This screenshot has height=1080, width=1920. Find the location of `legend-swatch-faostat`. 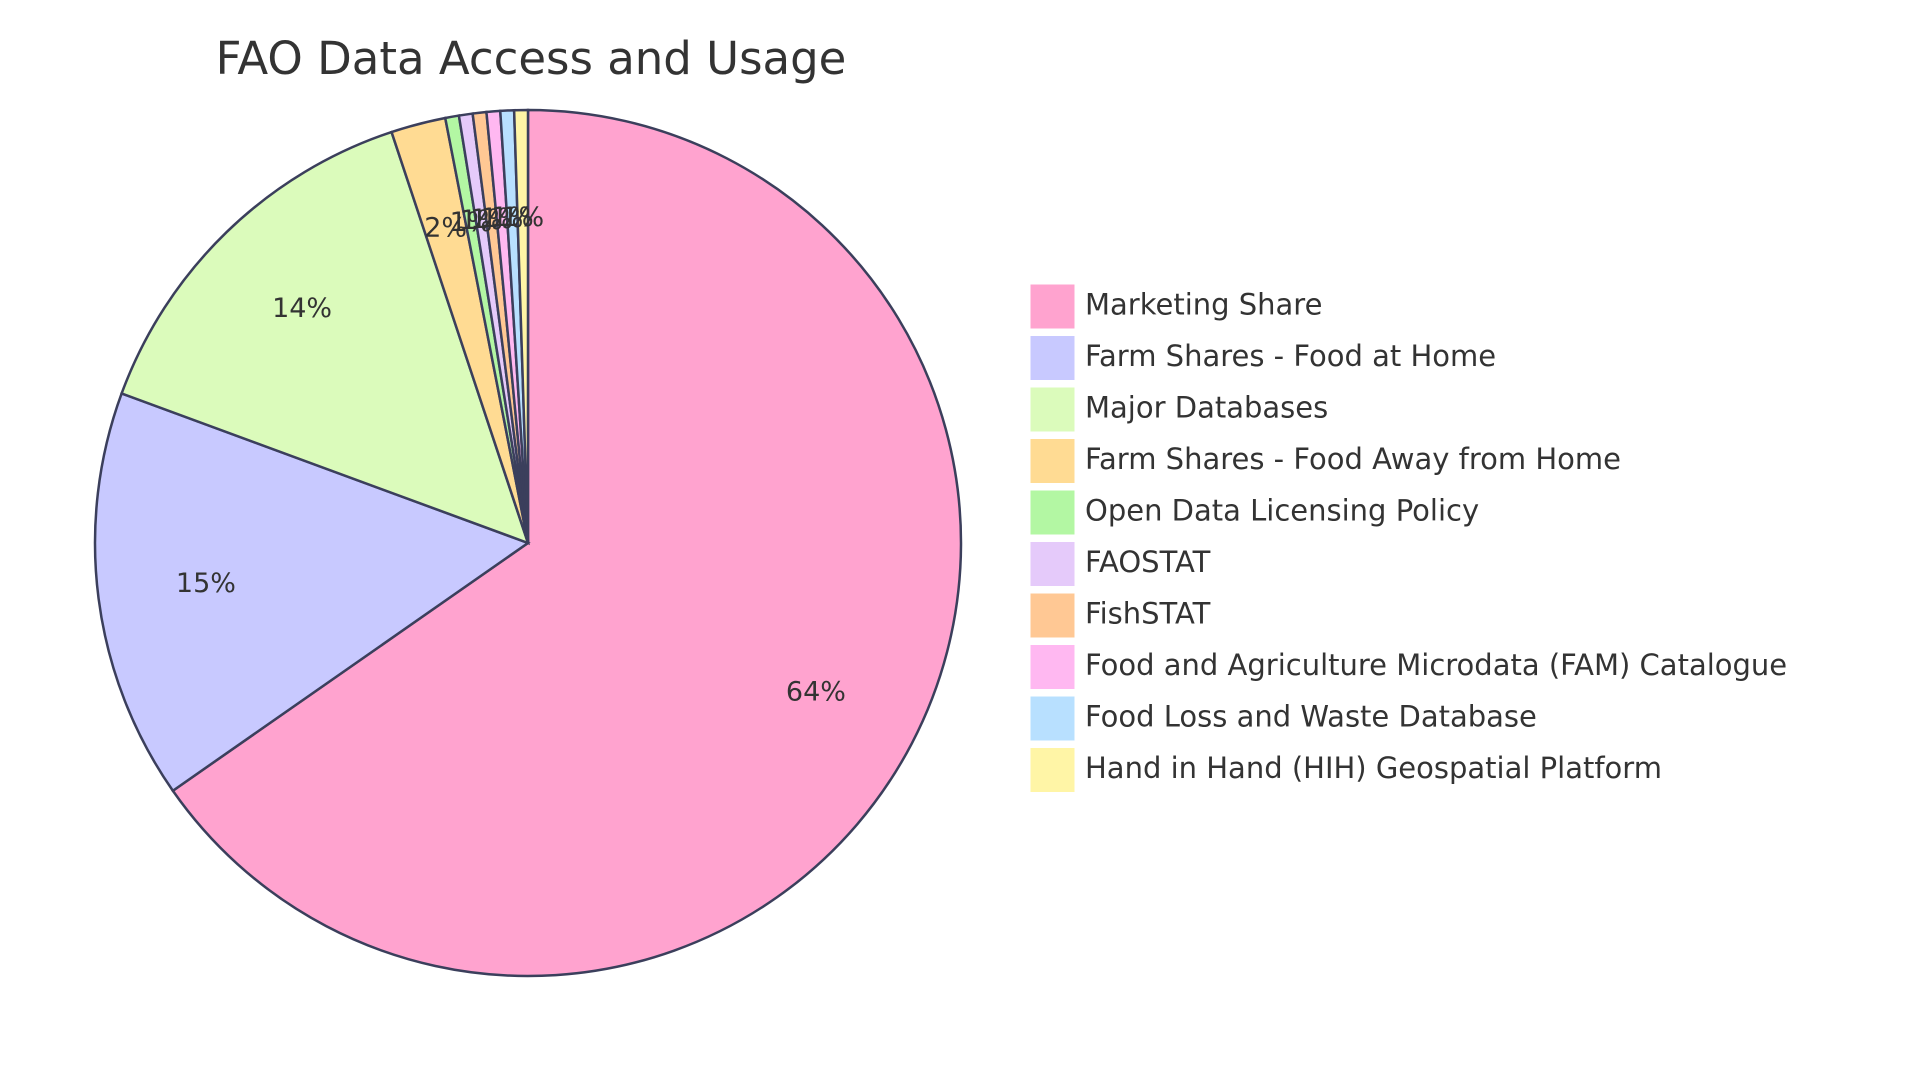

legend-swatch-faostat is located at coordinates (1052, 564).